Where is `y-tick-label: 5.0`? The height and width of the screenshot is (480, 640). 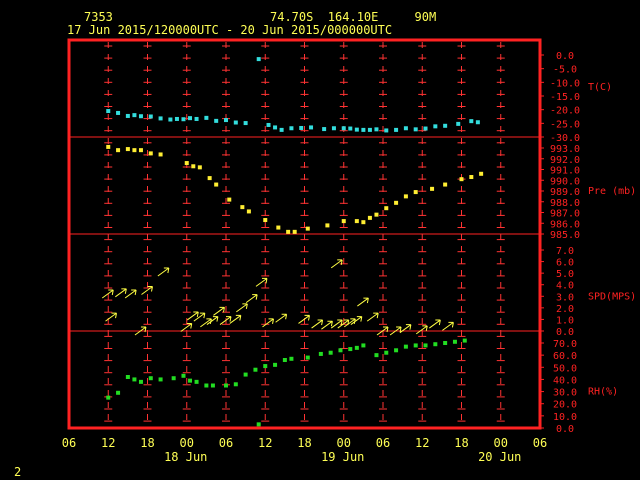 y-tick-label: 5.0 is located at coordinates (565, 274).